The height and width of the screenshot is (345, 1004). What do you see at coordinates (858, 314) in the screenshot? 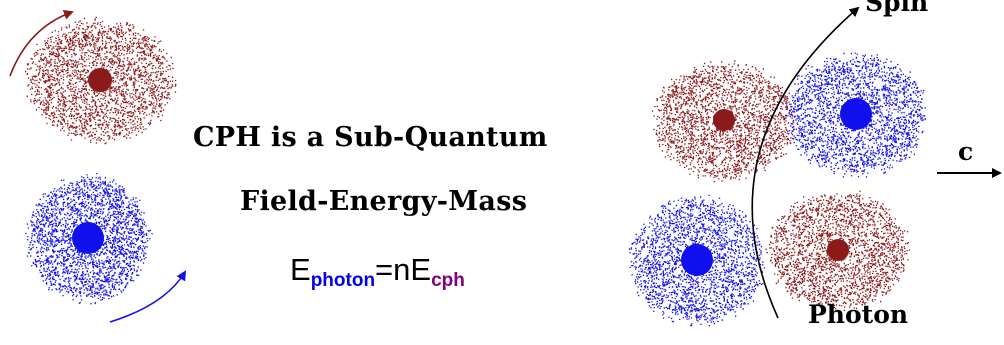
I see `photon-label: Photon` at bounding box center [858, 314].